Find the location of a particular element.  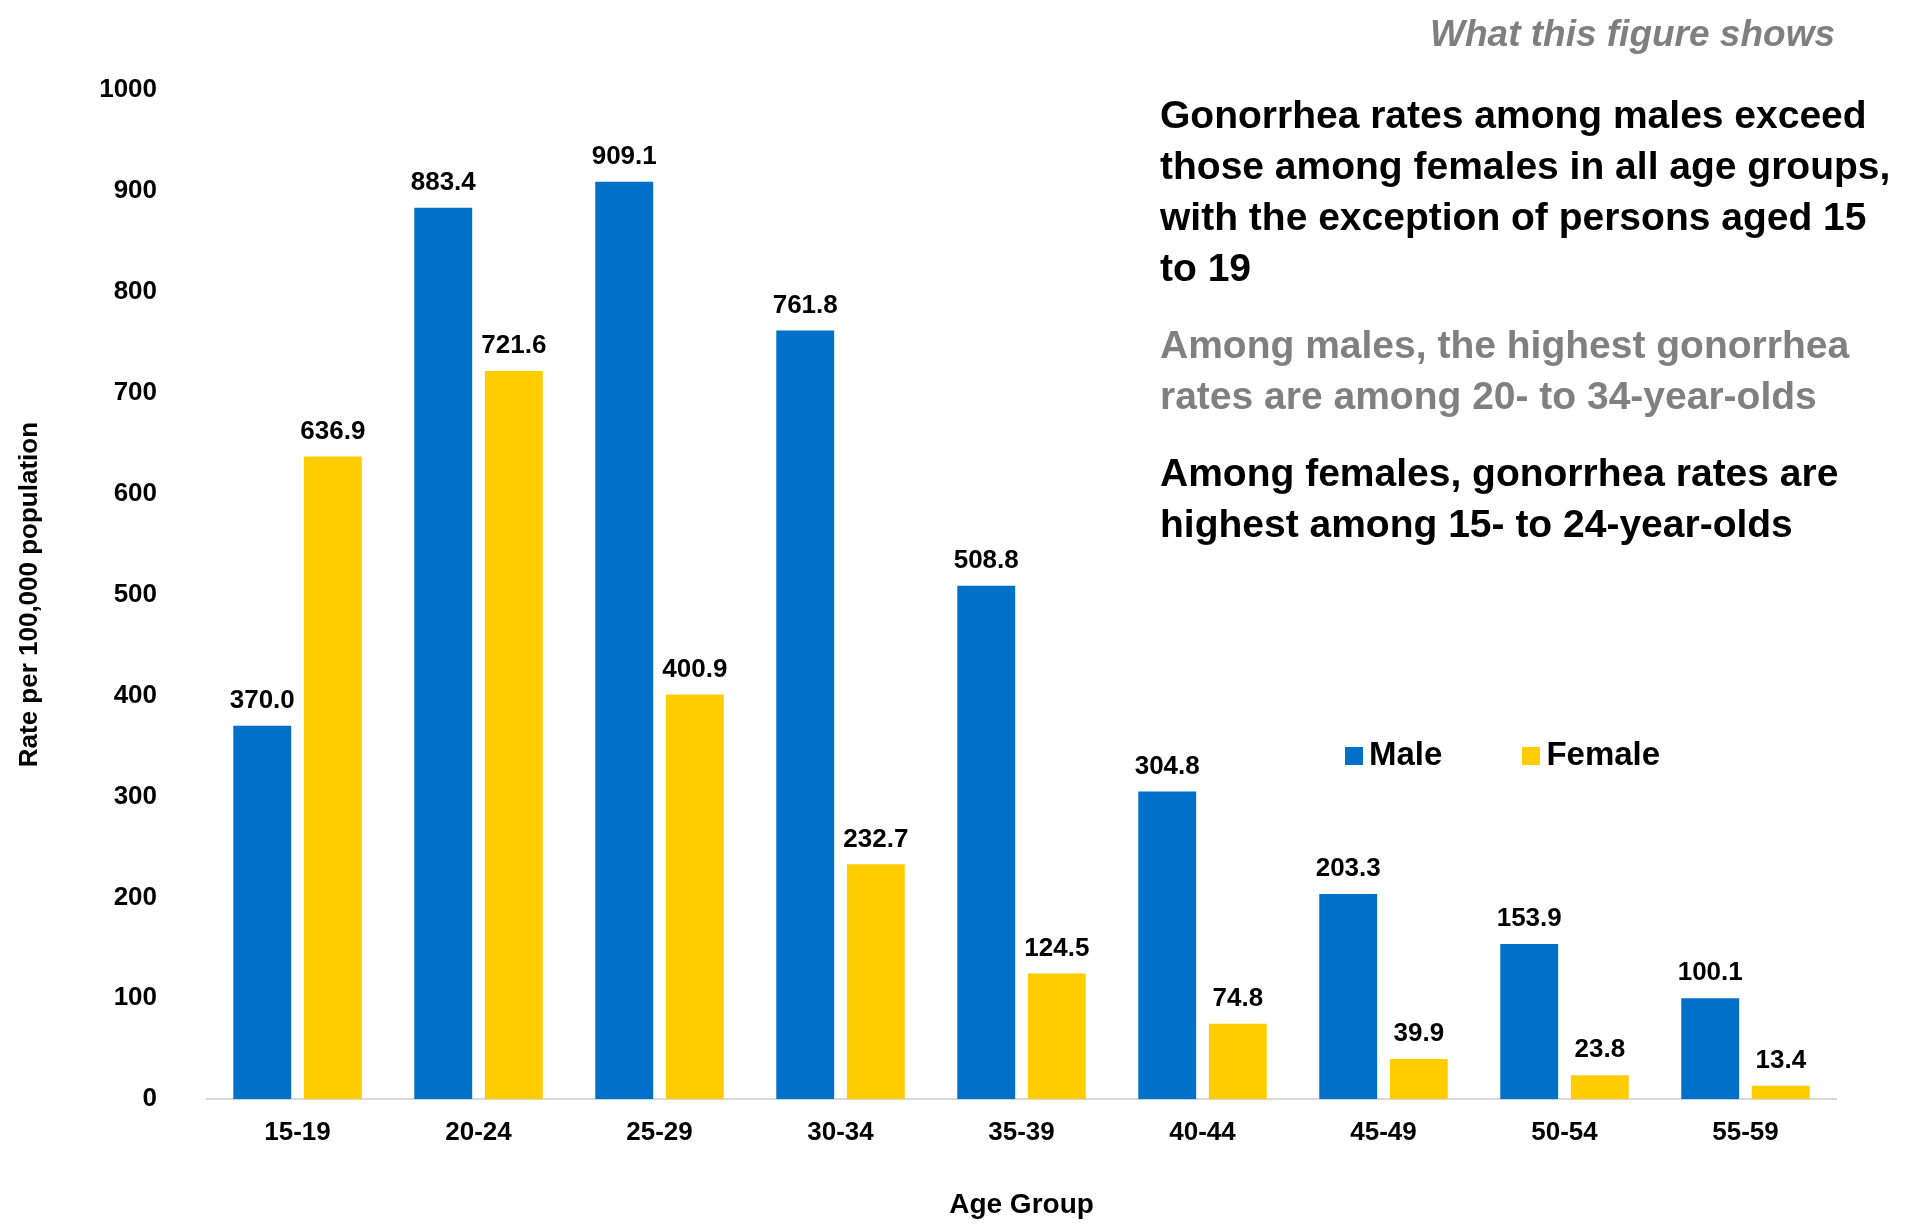

legend-label: Male is located at coordinates (1405, 754).